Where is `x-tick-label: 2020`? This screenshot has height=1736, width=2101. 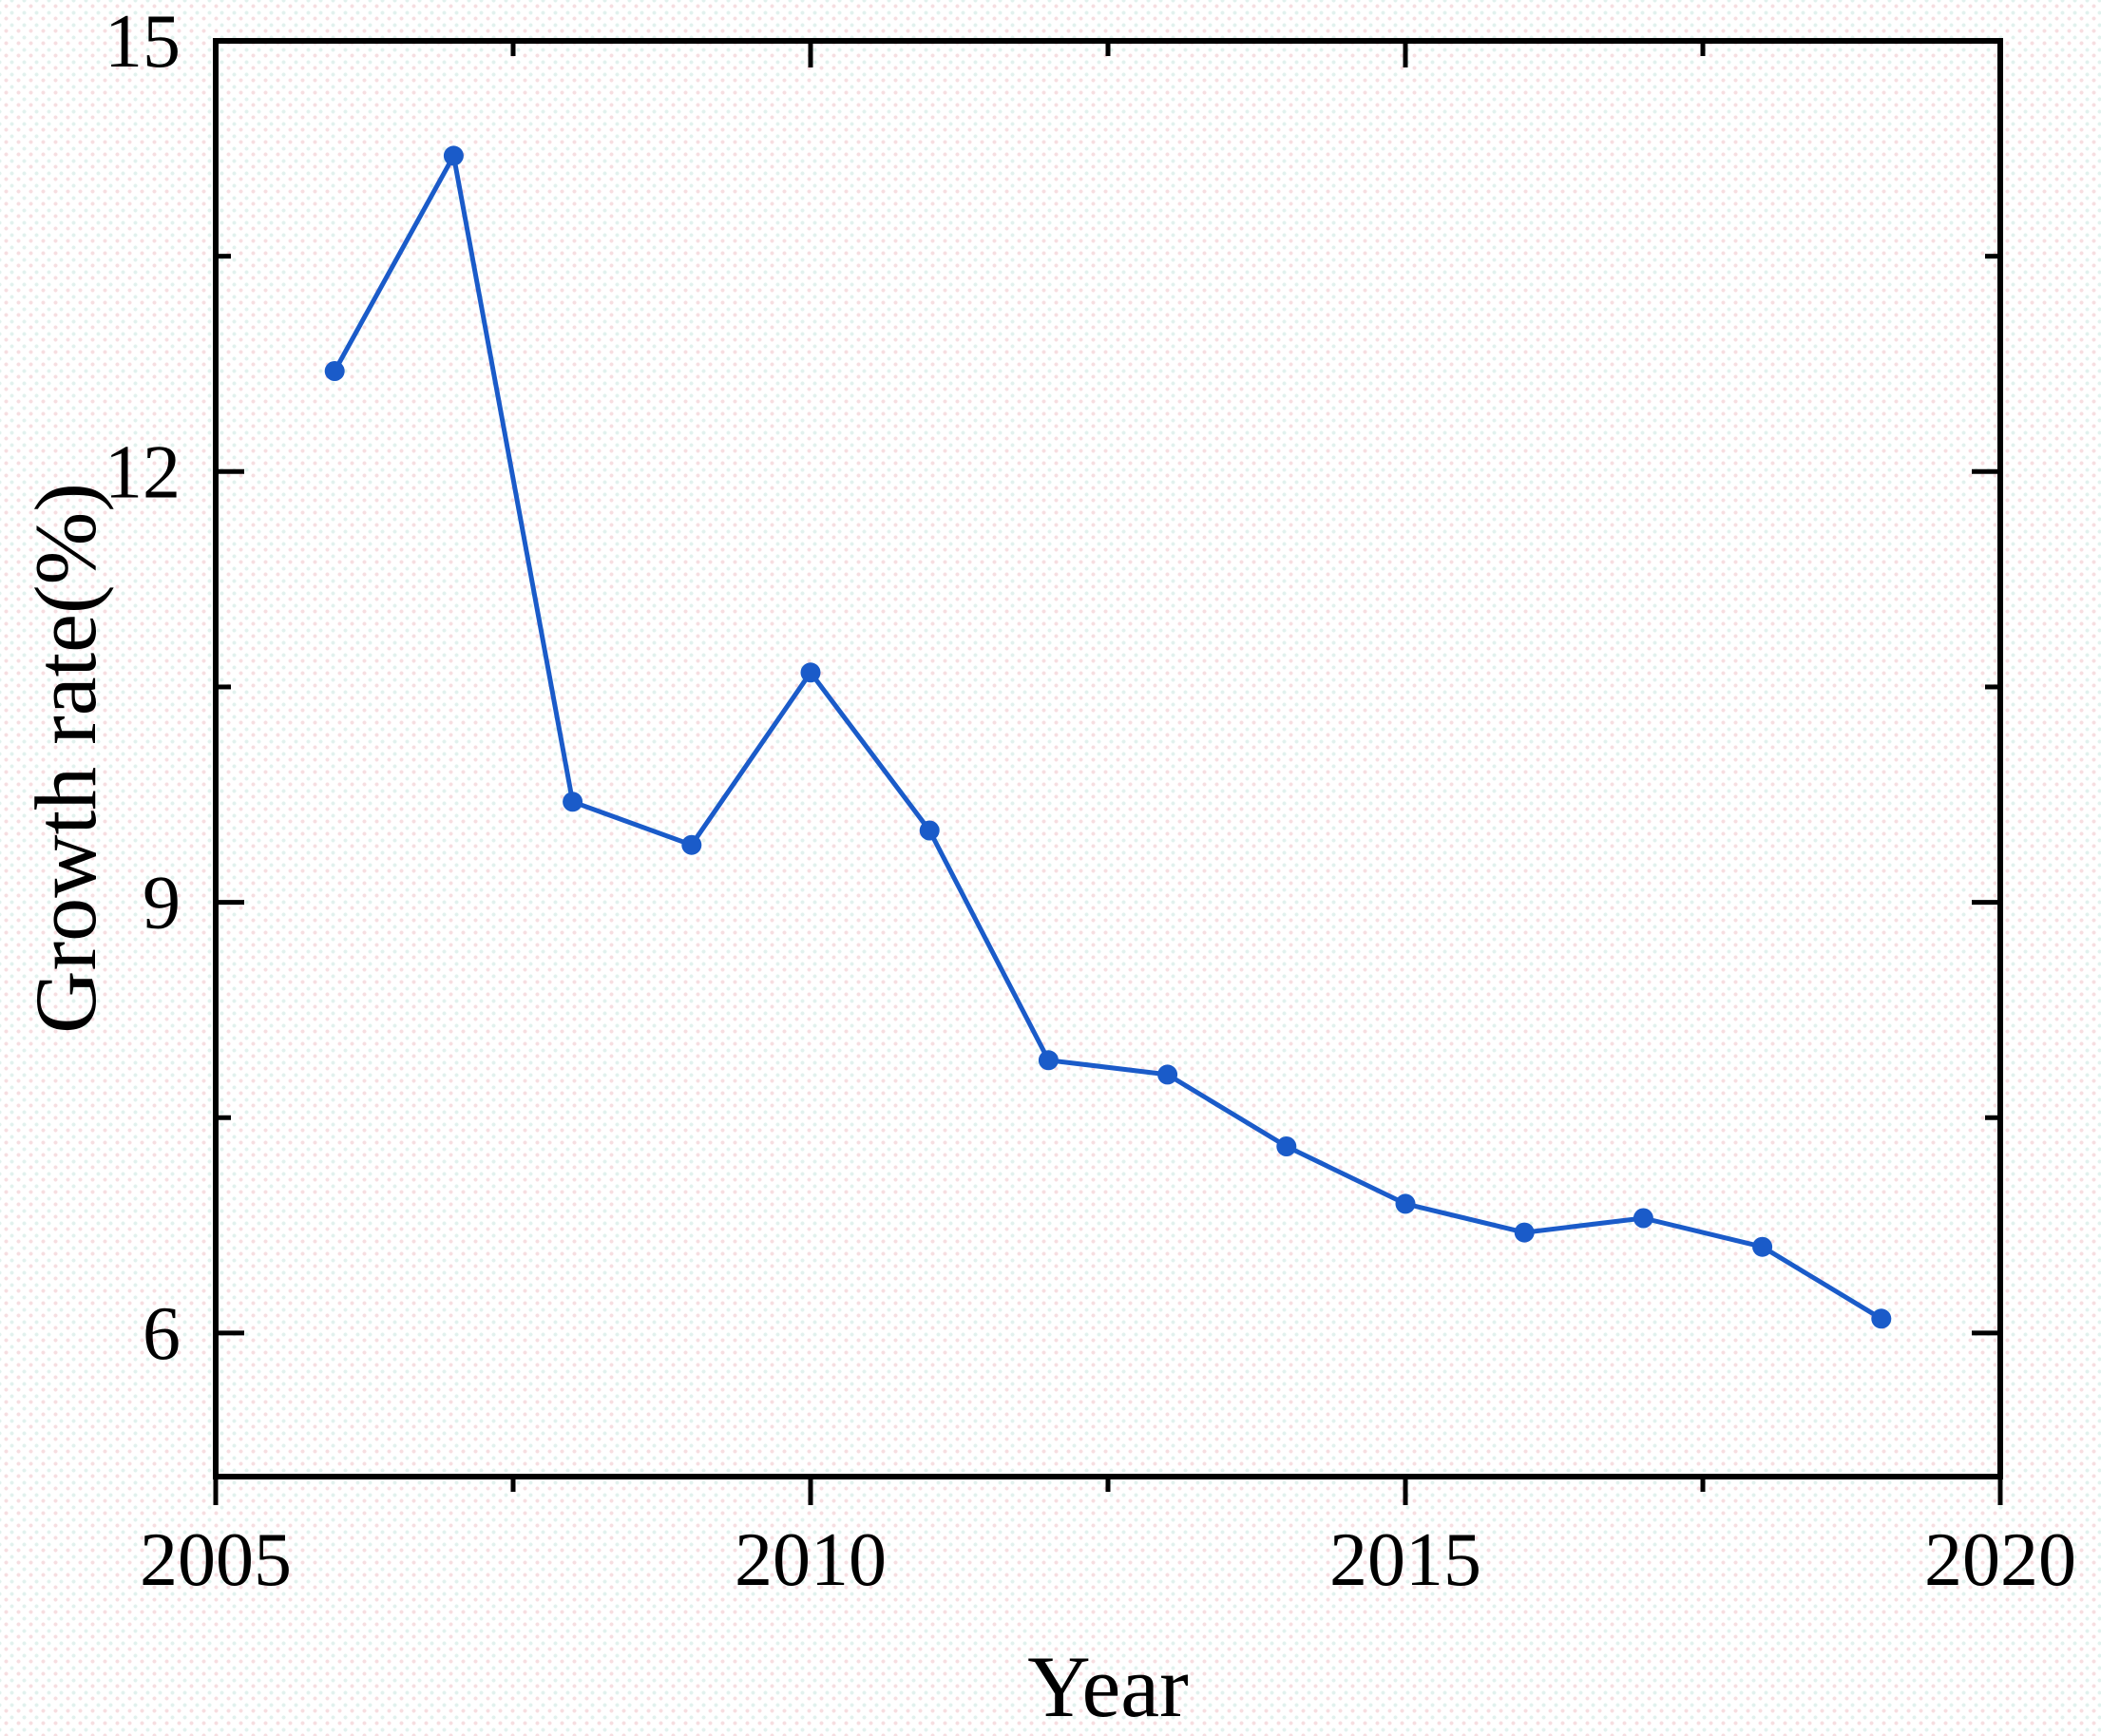
x-tick-label: 2020 is located at coordinates (2000, 1560).